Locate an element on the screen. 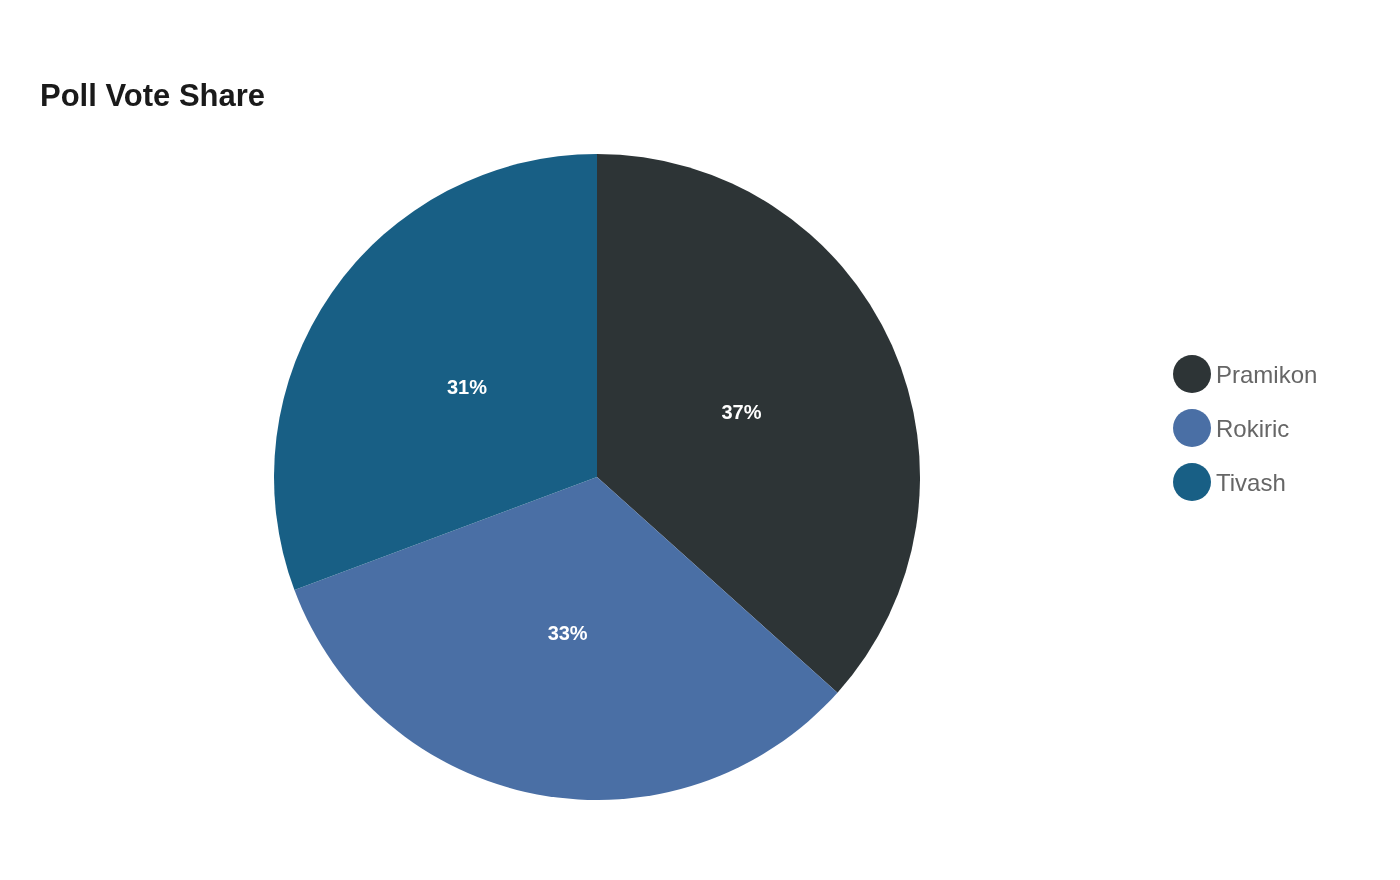 The height and width of the screenshot is (880, 1400). legend-label: Tivash is located at coordinates (1251, 482).